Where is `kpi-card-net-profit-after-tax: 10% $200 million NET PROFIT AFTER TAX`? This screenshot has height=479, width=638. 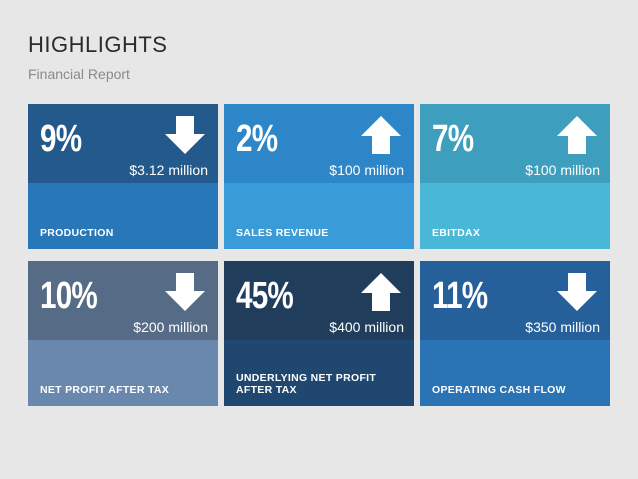
kpi-card-net-profit-after-tax: 10% $200 million NET PROFIT AFTER TAX is located at coordinates (123, 333).